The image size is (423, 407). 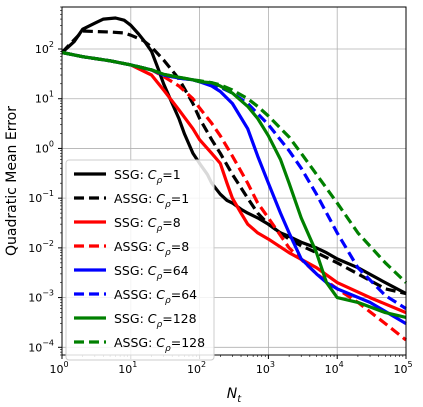 I want to click on x-tick-exp: 0, so click(x=65, y=364).